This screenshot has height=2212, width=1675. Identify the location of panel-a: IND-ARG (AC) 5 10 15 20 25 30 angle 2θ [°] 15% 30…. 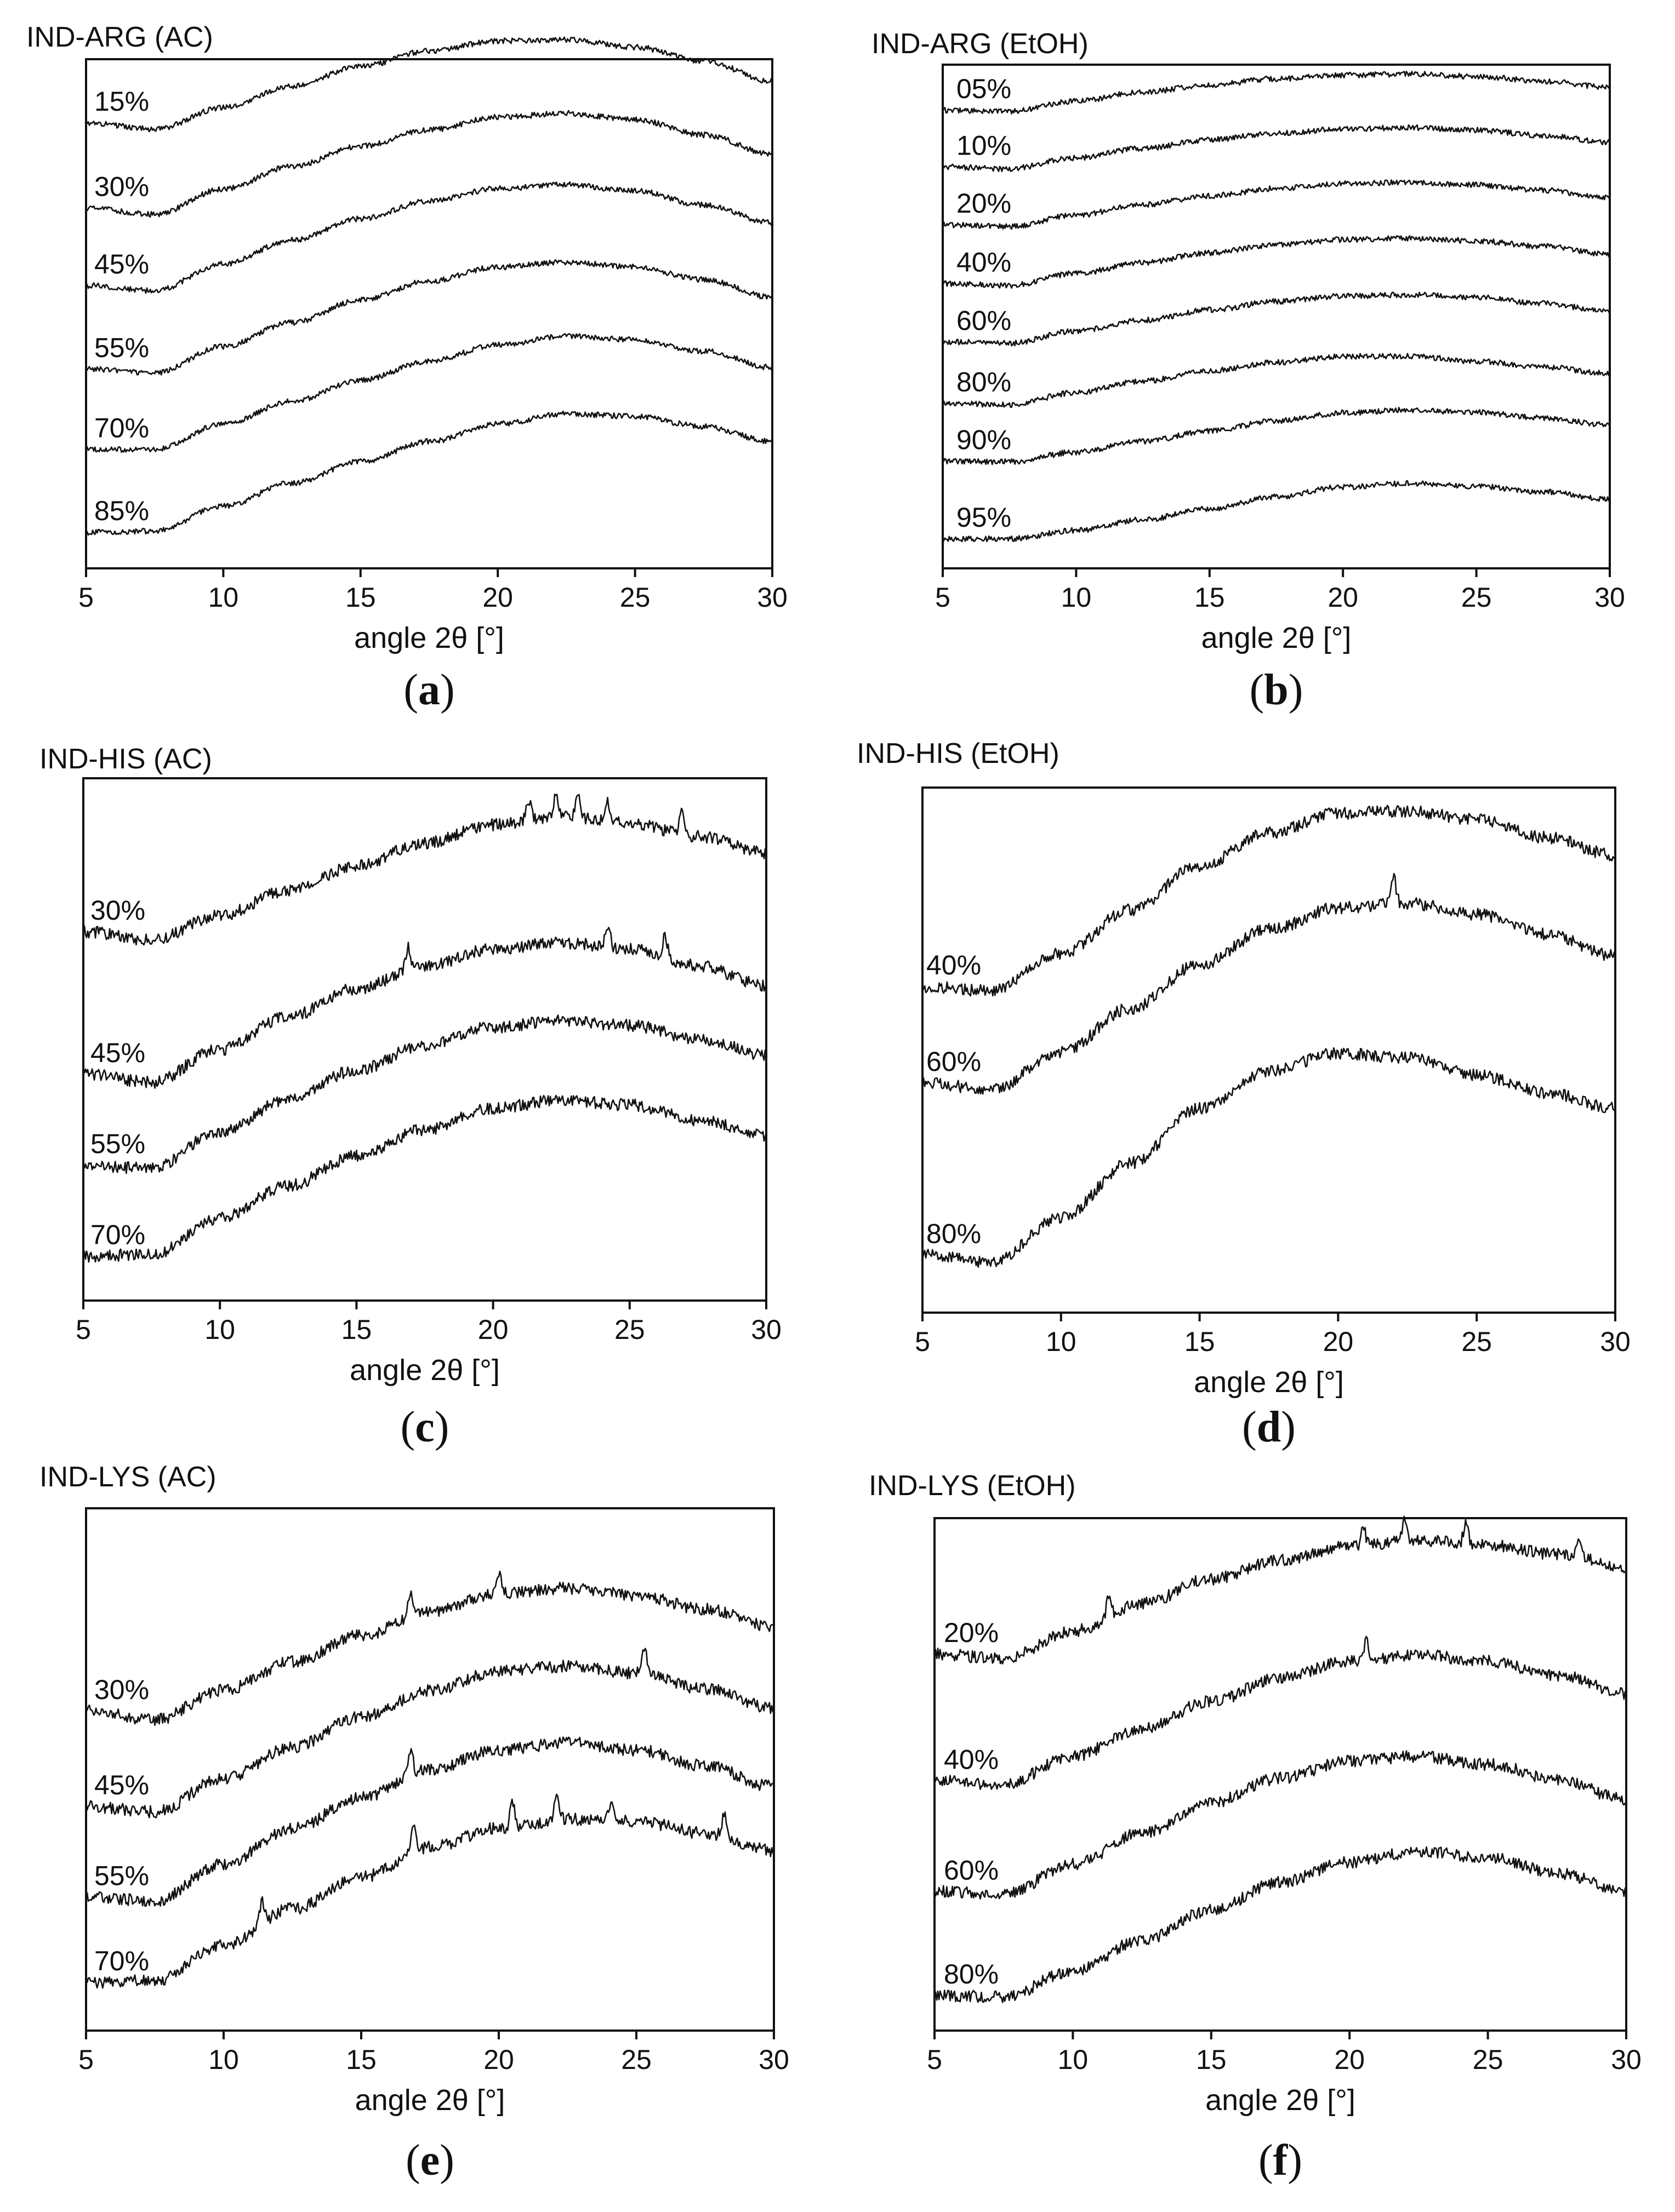
(407, 367).